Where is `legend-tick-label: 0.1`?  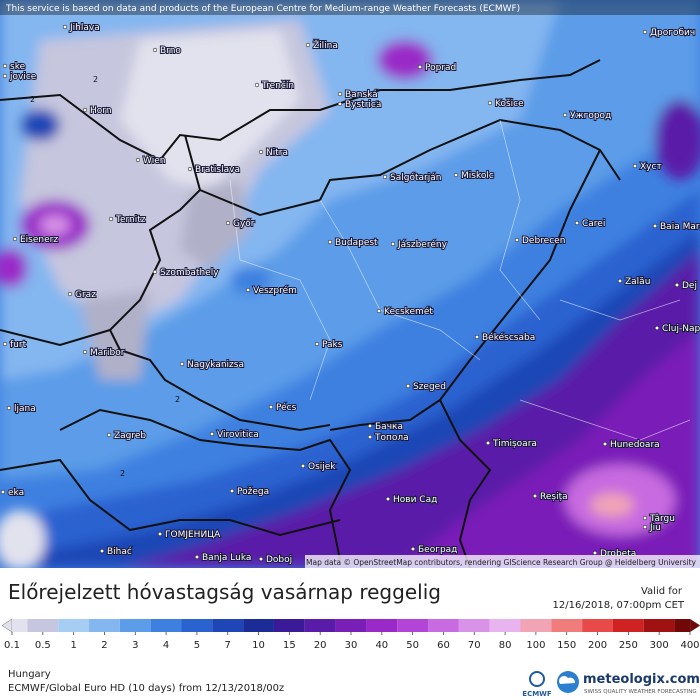 legend-tick-label: 0.1 is located at coordinates (12, 645).